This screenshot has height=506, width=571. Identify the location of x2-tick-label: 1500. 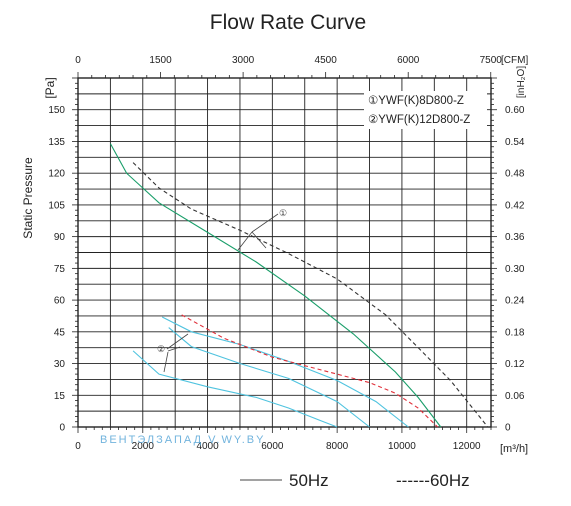
(160, 60).